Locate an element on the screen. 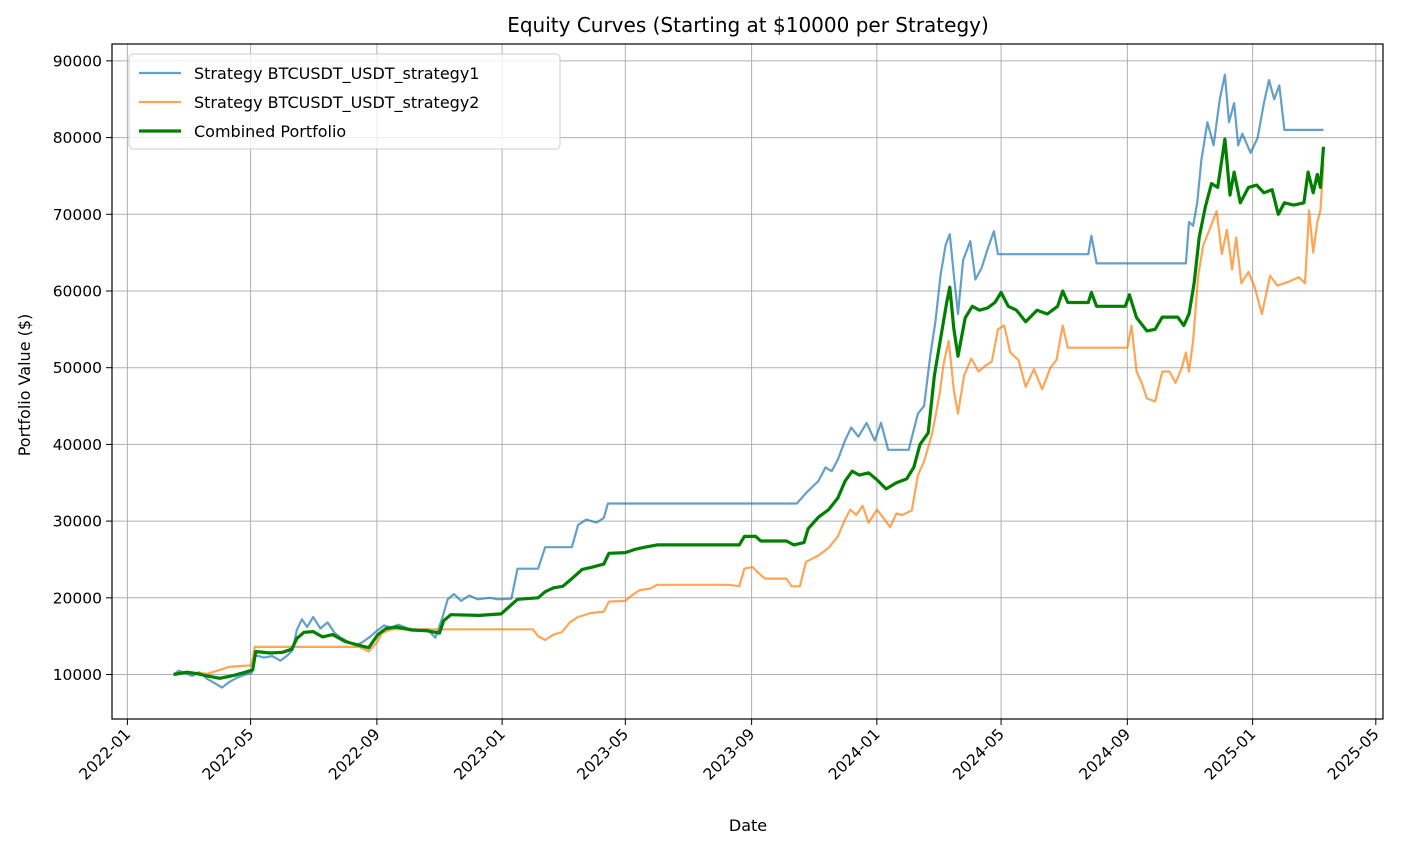 This screenshot has height=849, width=1425. y-tick-label: 80000 is located at coordinates (77, 138).